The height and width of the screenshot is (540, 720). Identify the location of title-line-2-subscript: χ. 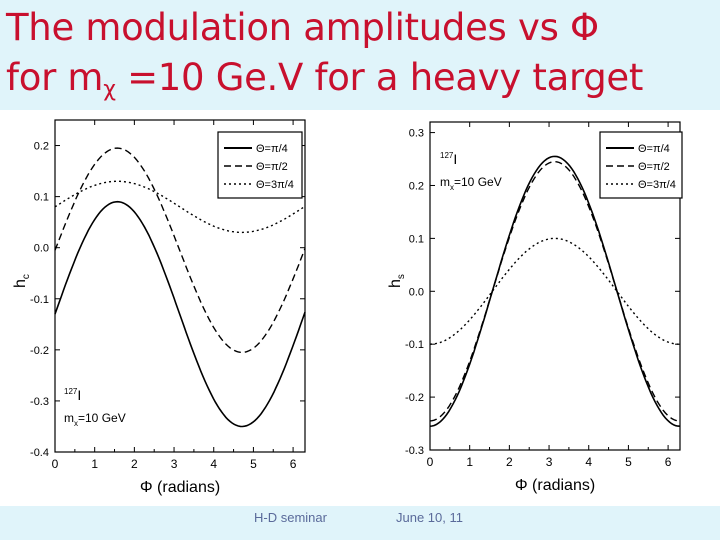
(109, 89).